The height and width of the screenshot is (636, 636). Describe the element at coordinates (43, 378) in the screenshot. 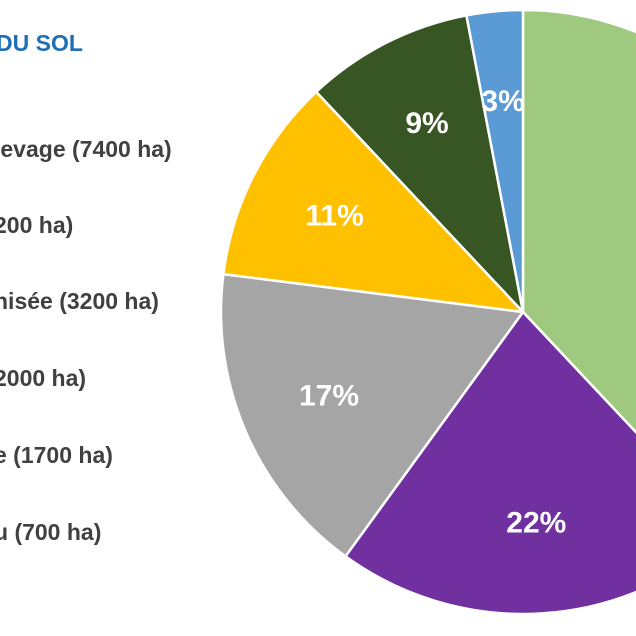

I see `legend-entry-4: 2000 ha)` at that location.